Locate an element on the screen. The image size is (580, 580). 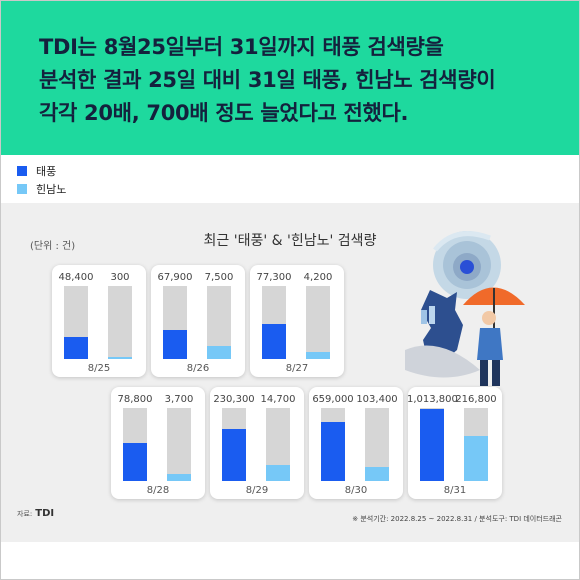
headline-line-1: TDI는 8월25일부터 31일까지 태풍 검색량을 is located at coordinates (241, 47).